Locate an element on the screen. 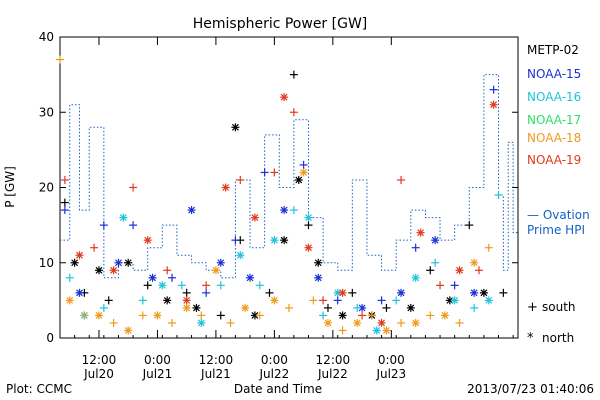  legend-model-label-2: Prime HPI is located at coordinates (556, 230).